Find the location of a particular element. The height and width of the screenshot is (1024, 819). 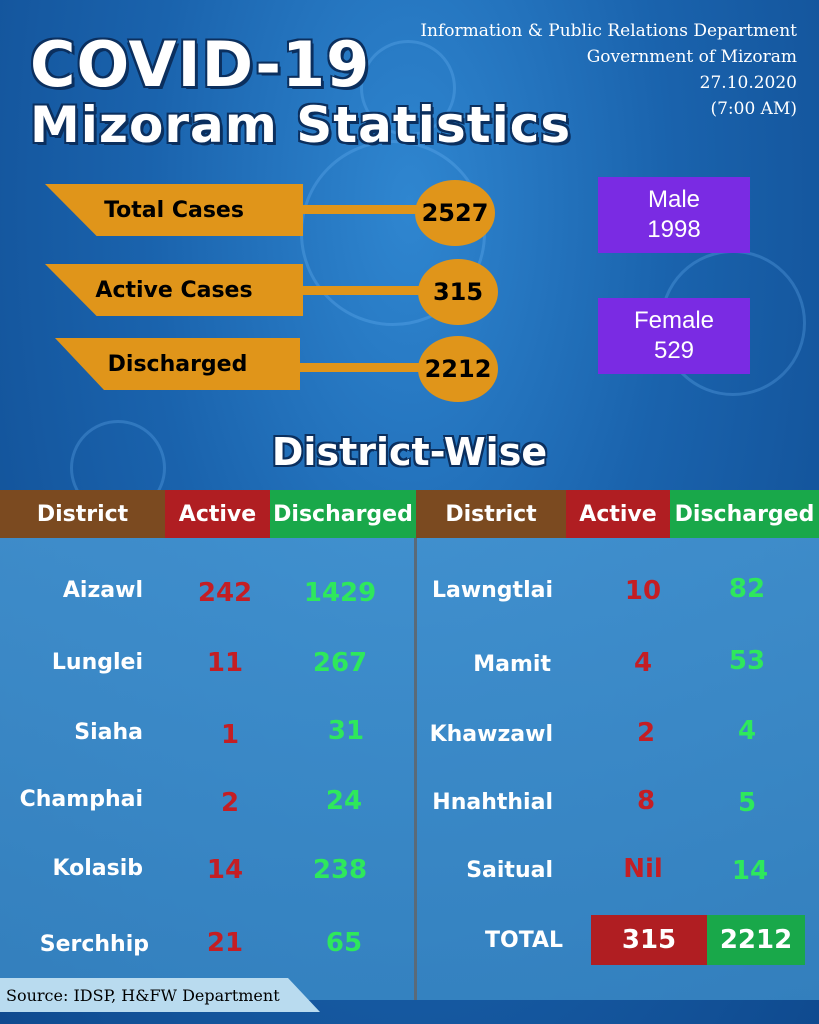

title-covid: COVID-19 is located at coordinates (200, 64).